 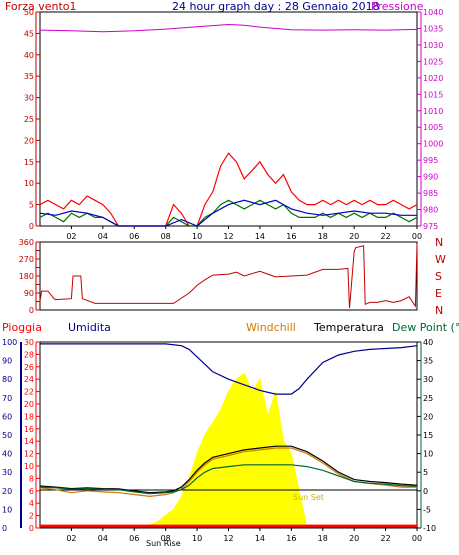 What do you see at coordinates (29, 441) in the screenshot?
I see `rain-y-tick-label: 14` at bounding box center [29, 441].